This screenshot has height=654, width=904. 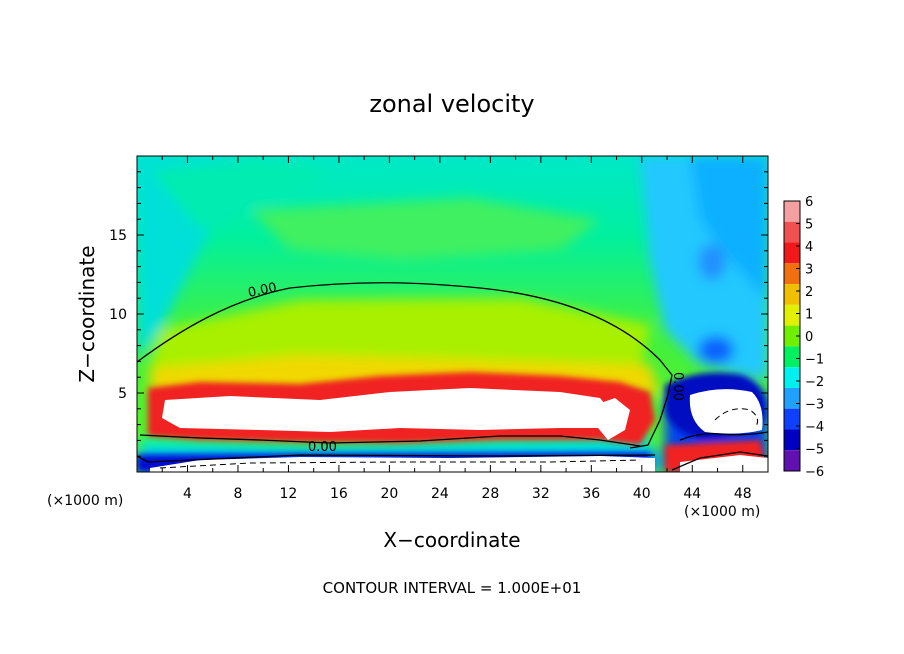 I want to click on y-tick-label: 15, so click(x=118, y=236).